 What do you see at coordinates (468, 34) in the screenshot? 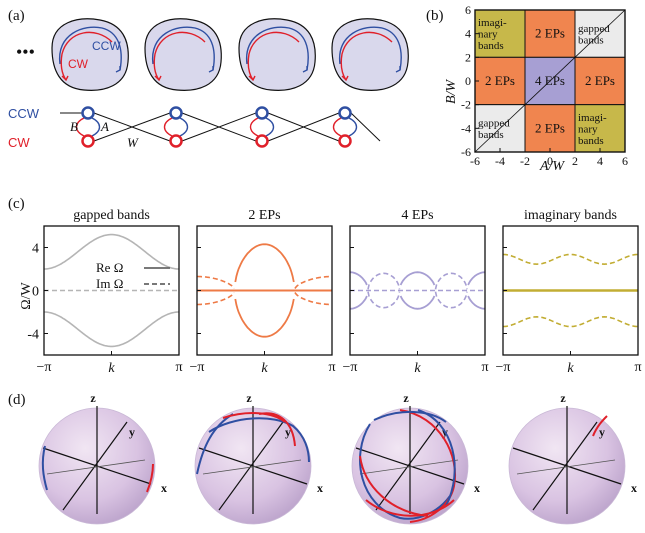
I see `phase-y-tick-label: 4` at bounding box center [468, 34].